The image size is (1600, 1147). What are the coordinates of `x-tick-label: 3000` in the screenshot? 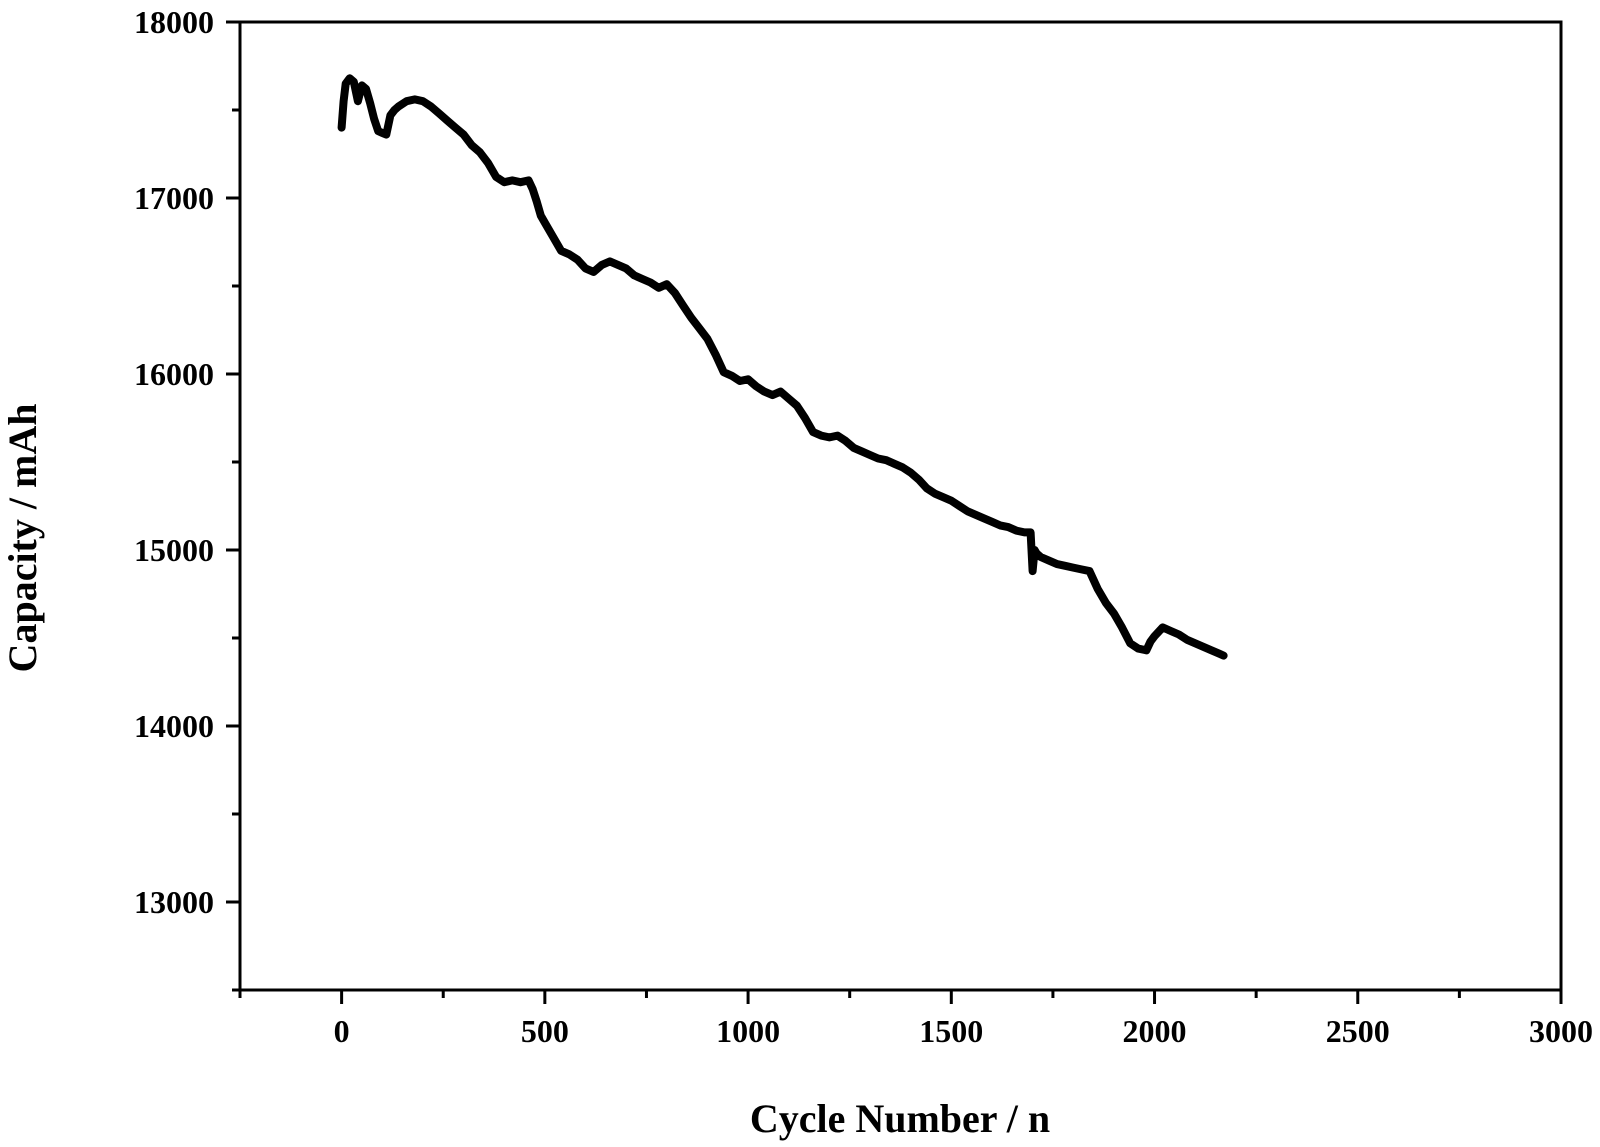 It's located at (1561, 1031).